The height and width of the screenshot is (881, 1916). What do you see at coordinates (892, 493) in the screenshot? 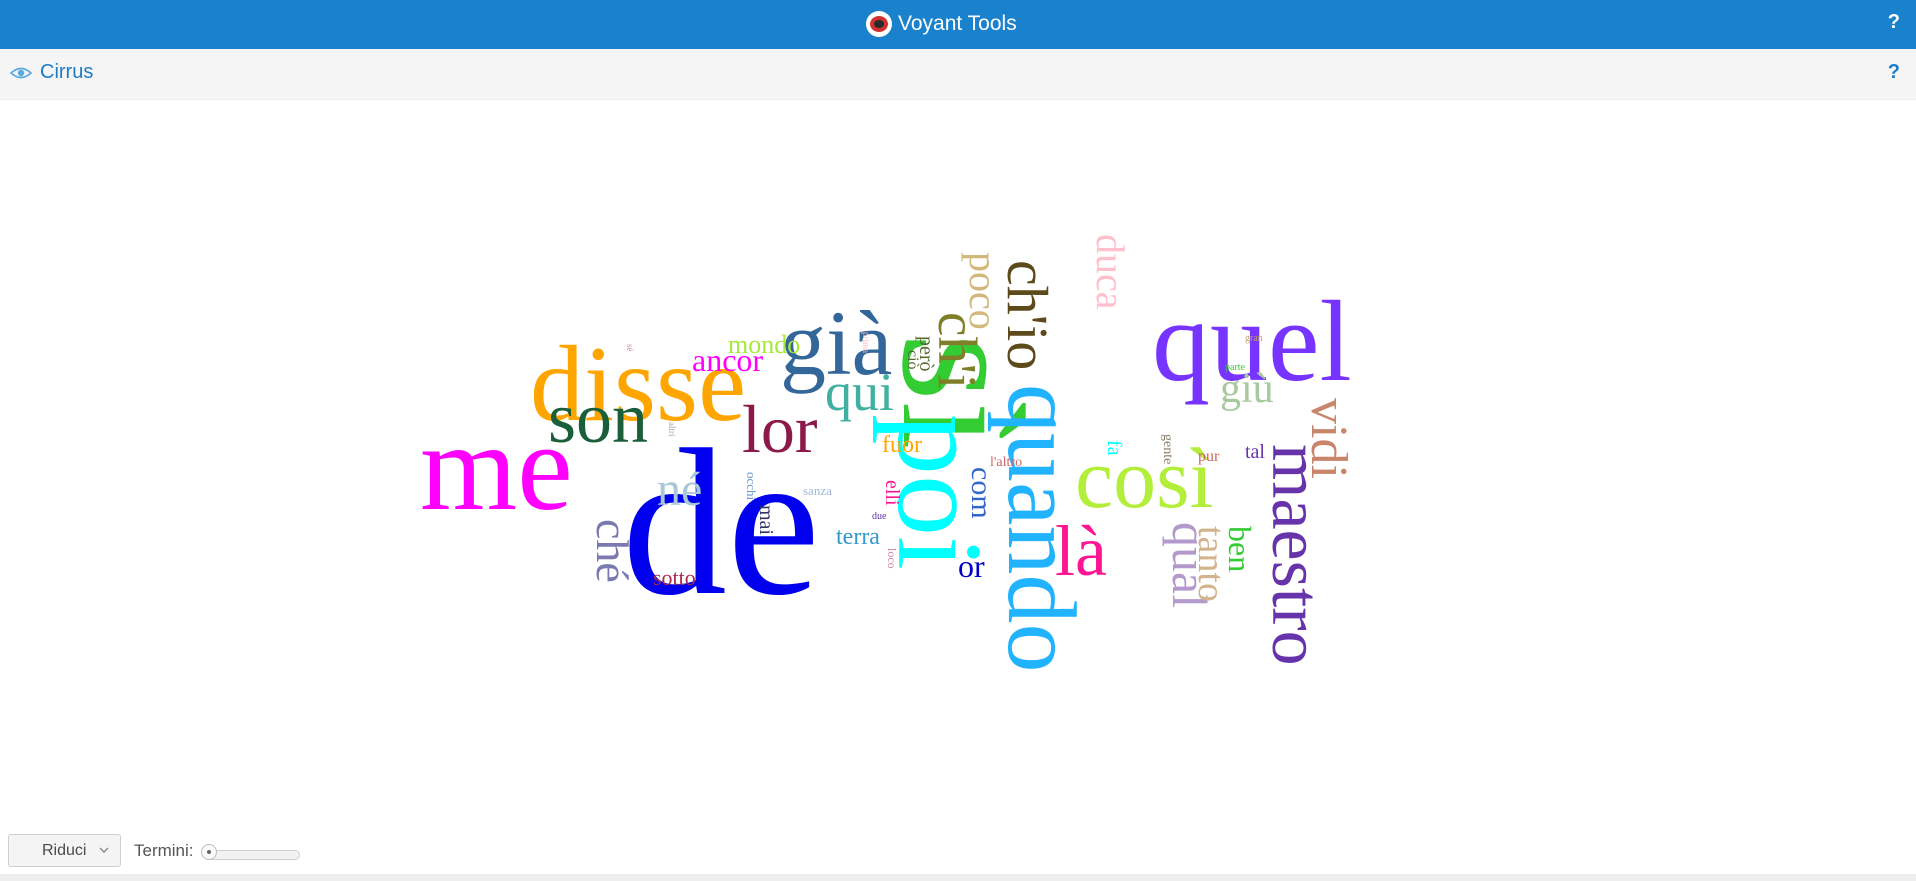
I see `cloud-word: elli` at bounding box center [892, 493].